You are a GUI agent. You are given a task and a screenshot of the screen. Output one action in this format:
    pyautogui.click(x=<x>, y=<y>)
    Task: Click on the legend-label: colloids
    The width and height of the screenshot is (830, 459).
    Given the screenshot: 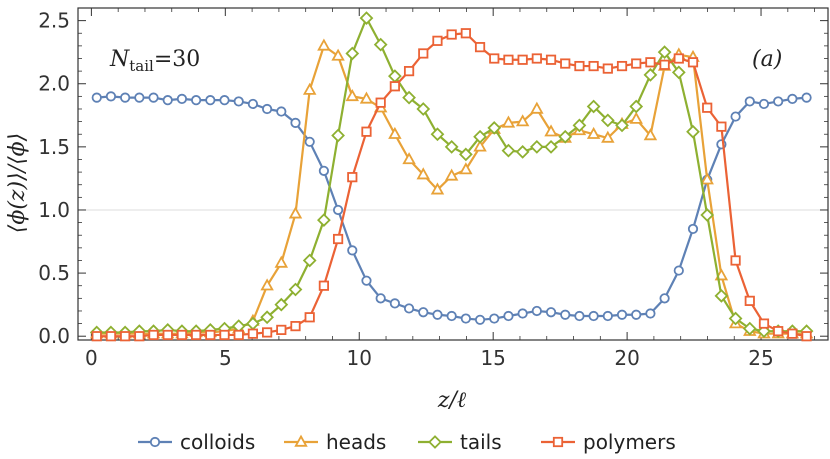 What is the action you would take?
    pyautogui.click(x=217, y=442)
    